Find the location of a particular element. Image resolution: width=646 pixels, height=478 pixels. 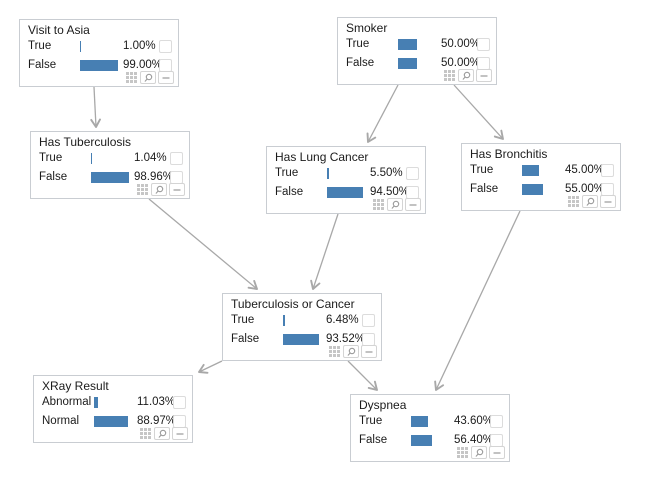

node-has-tuberculosis: Has Tuberculosis True 1.04% False 98.96% is located at coordinates (110, 165).